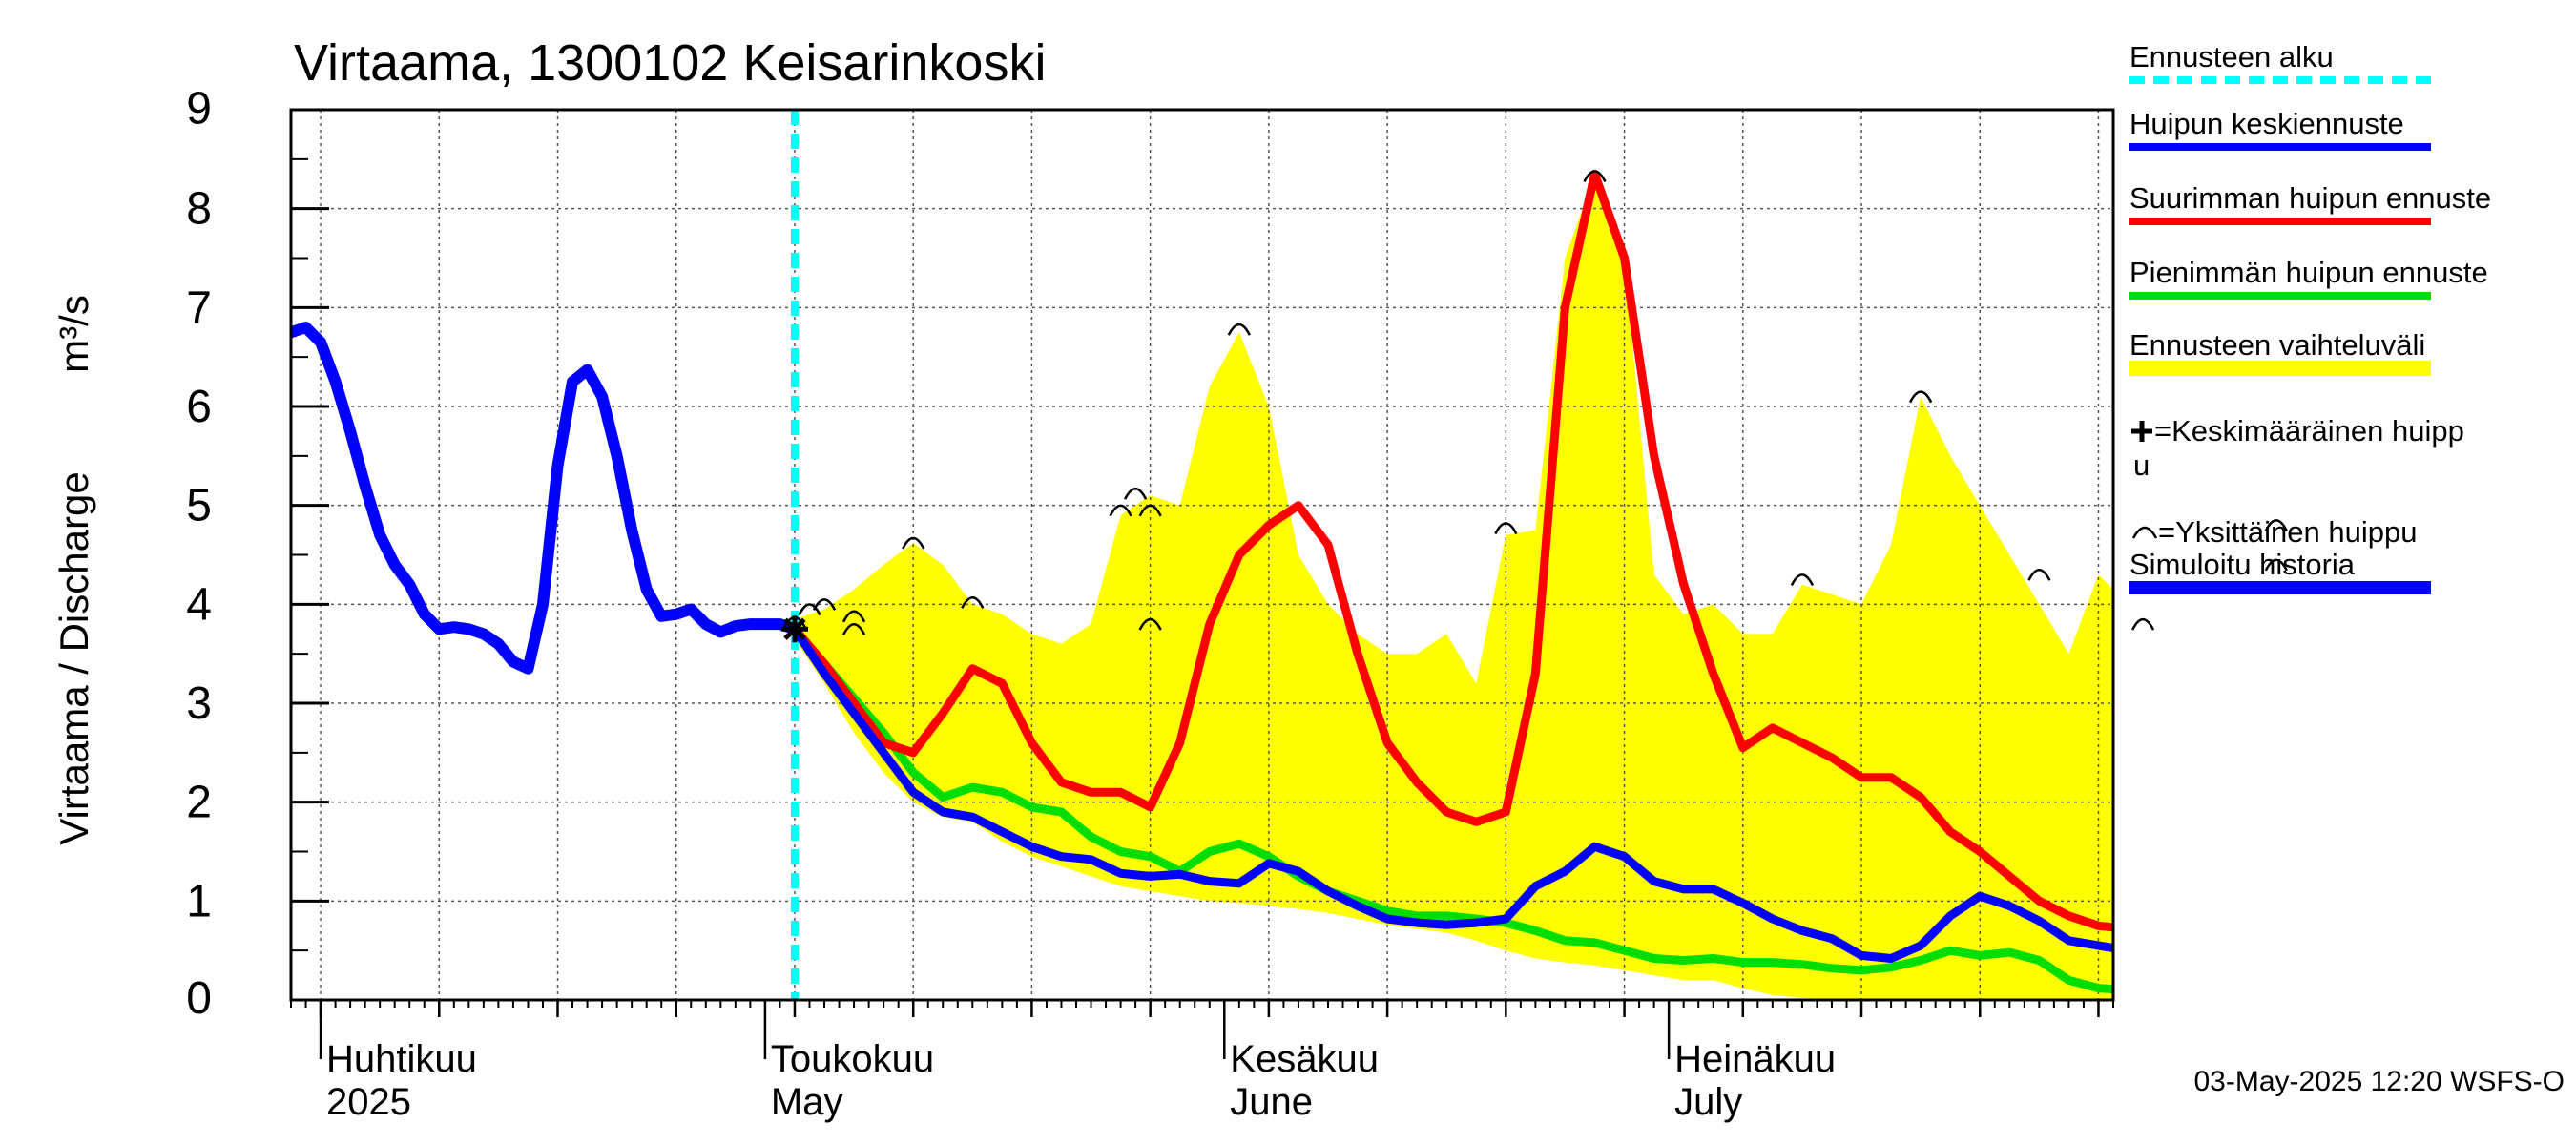  What do you see at coordinates (2277, 345) in the screenshot?
I see `legend-label: Ennusteen vaihteluväli` at bounding box center [2277, 345].